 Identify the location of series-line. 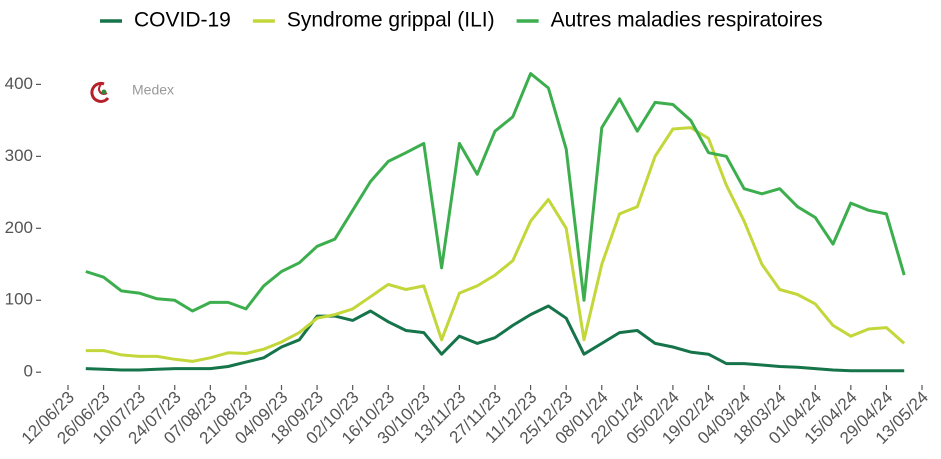
(495, 338).